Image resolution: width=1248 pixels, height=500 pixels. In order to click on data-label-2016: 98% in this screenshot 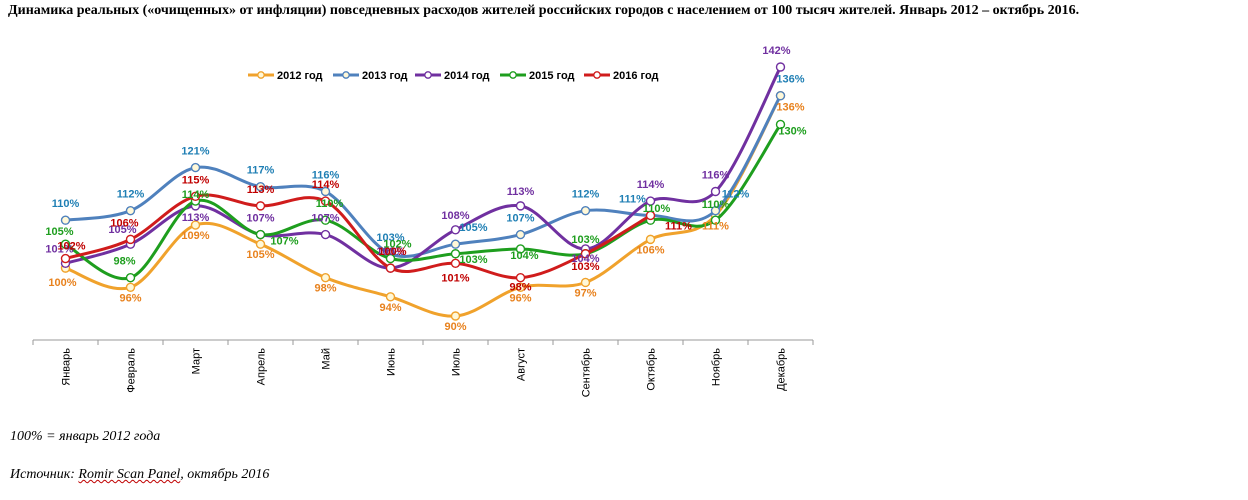, I will do `click(520, 288)`.